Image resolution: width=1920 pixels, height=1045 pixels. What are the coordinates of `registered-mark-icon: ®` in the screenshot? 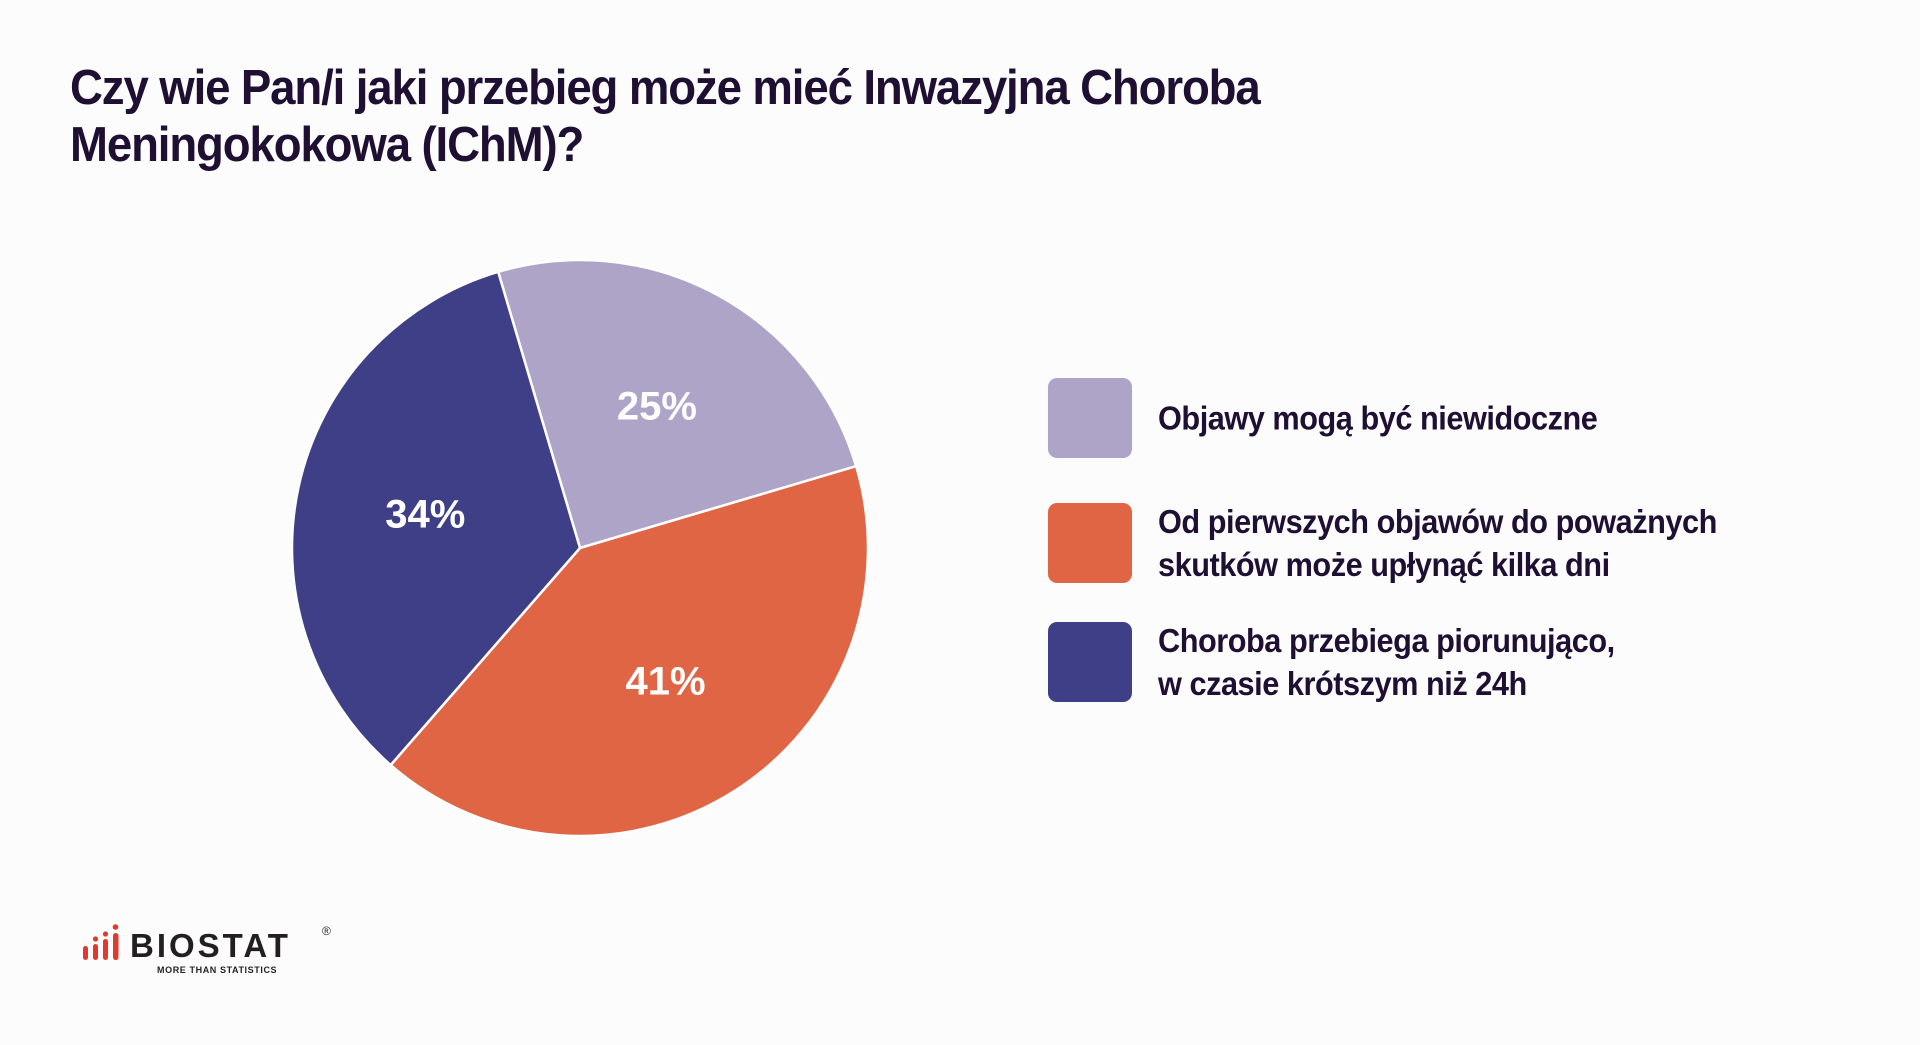 It's located at (326, 931).